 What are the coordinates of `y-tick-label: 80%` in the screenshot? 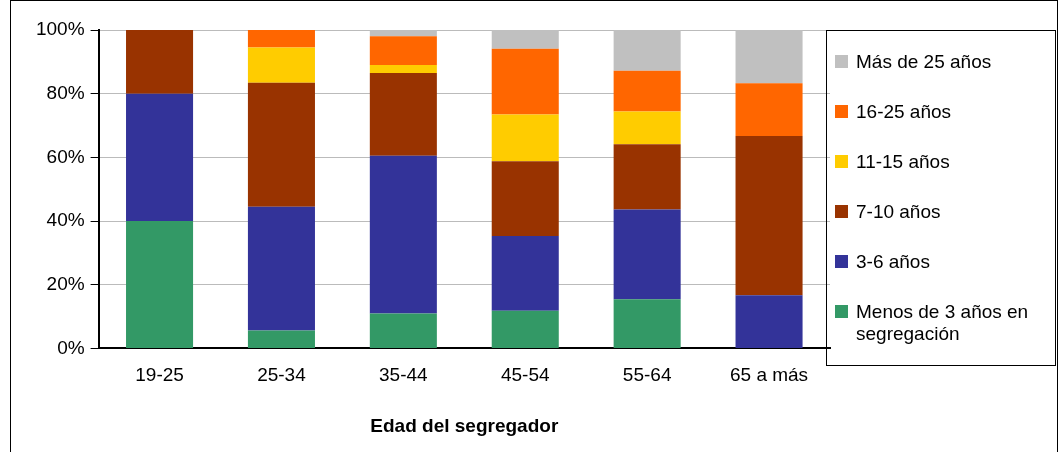 It's located at (65, 92).